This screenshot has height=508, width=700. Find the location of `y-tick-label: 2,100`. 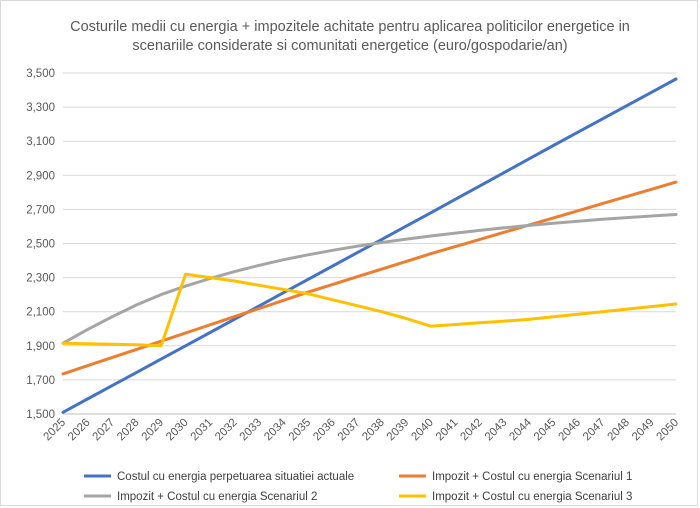

y-tick-label: 2,100 is located at coordinates (40, 313).